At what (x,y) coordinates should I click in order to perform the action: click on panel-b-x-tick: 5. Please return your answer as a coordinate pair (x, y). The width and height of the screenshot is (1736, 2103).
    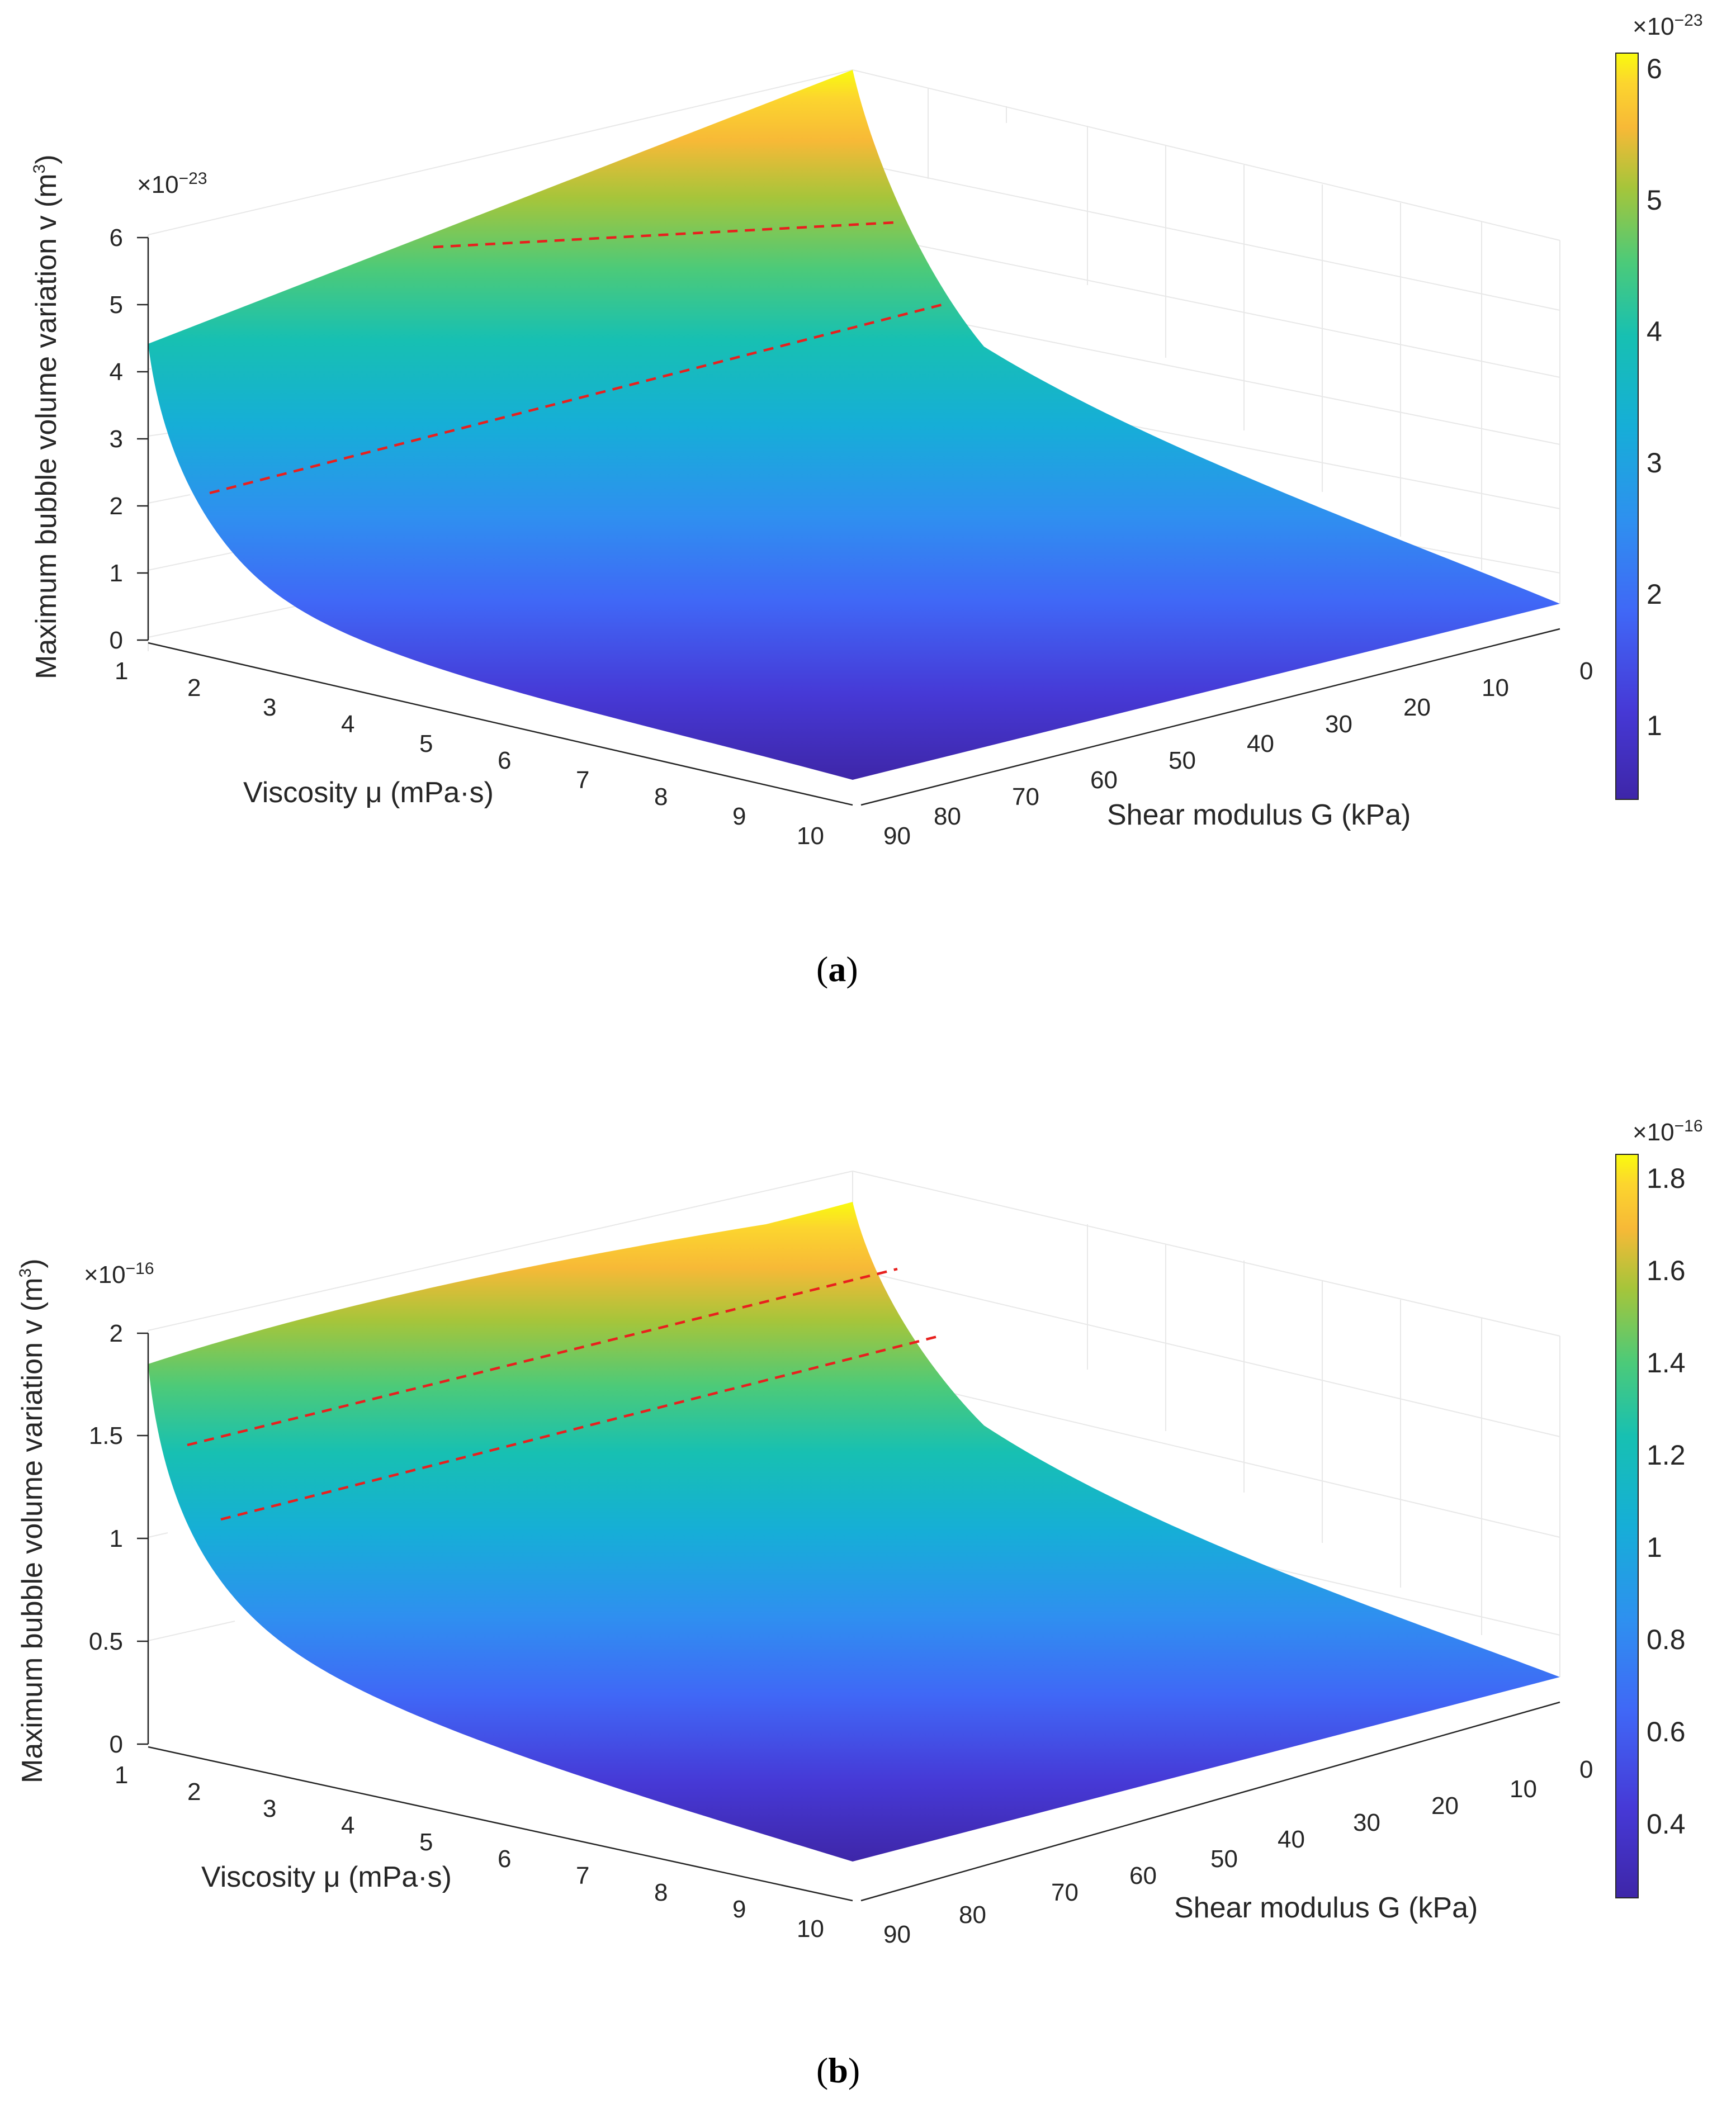
    Looking at the image, I should click on (426, 1842).